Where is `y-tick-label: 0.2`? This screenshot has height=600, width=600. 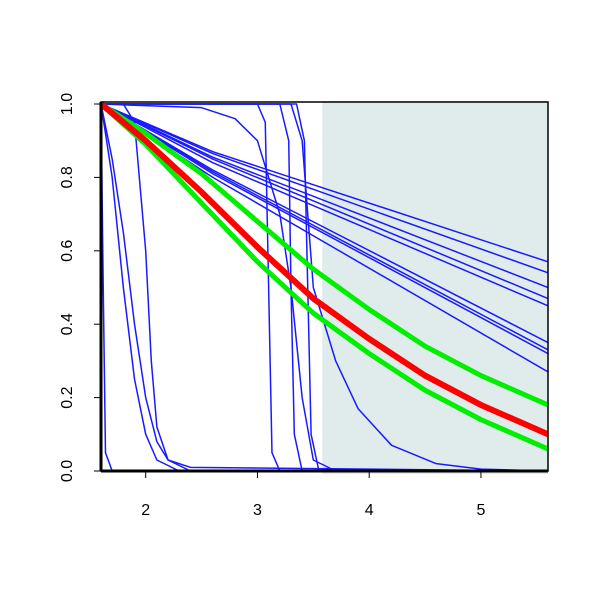
y-tick-label: 0.2 is located at coordinates (67, 397).